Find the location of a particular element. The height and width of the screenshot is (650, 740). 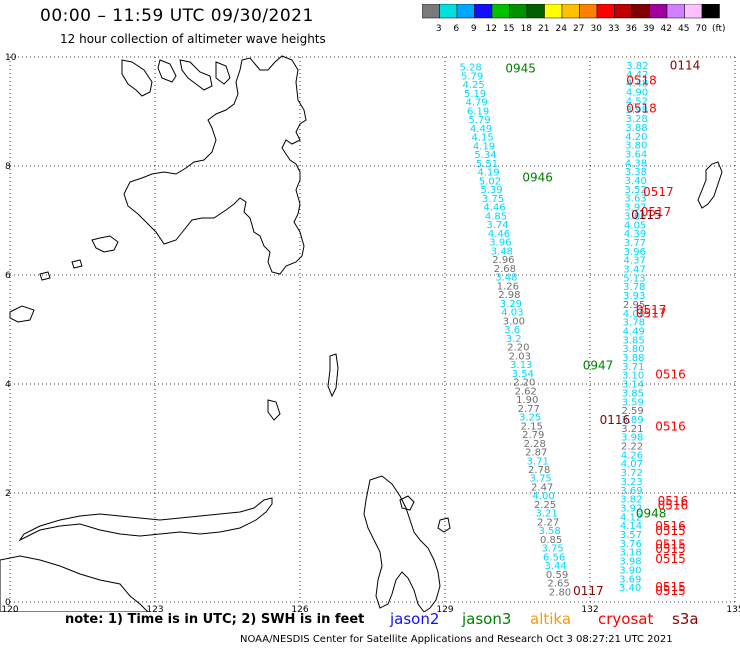

swh-value: 3.90 is located at coordinates (630, 570).